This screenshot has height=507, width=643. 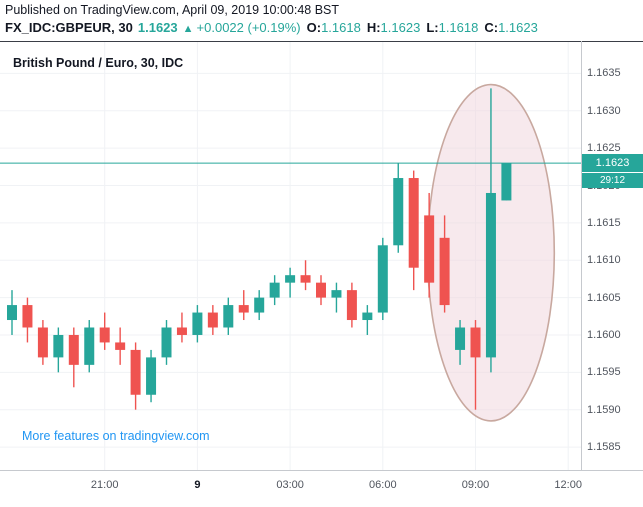 I want to click on symbol-name: FX_IDC:GBPEUR, 30, so click(x=69, y=27).